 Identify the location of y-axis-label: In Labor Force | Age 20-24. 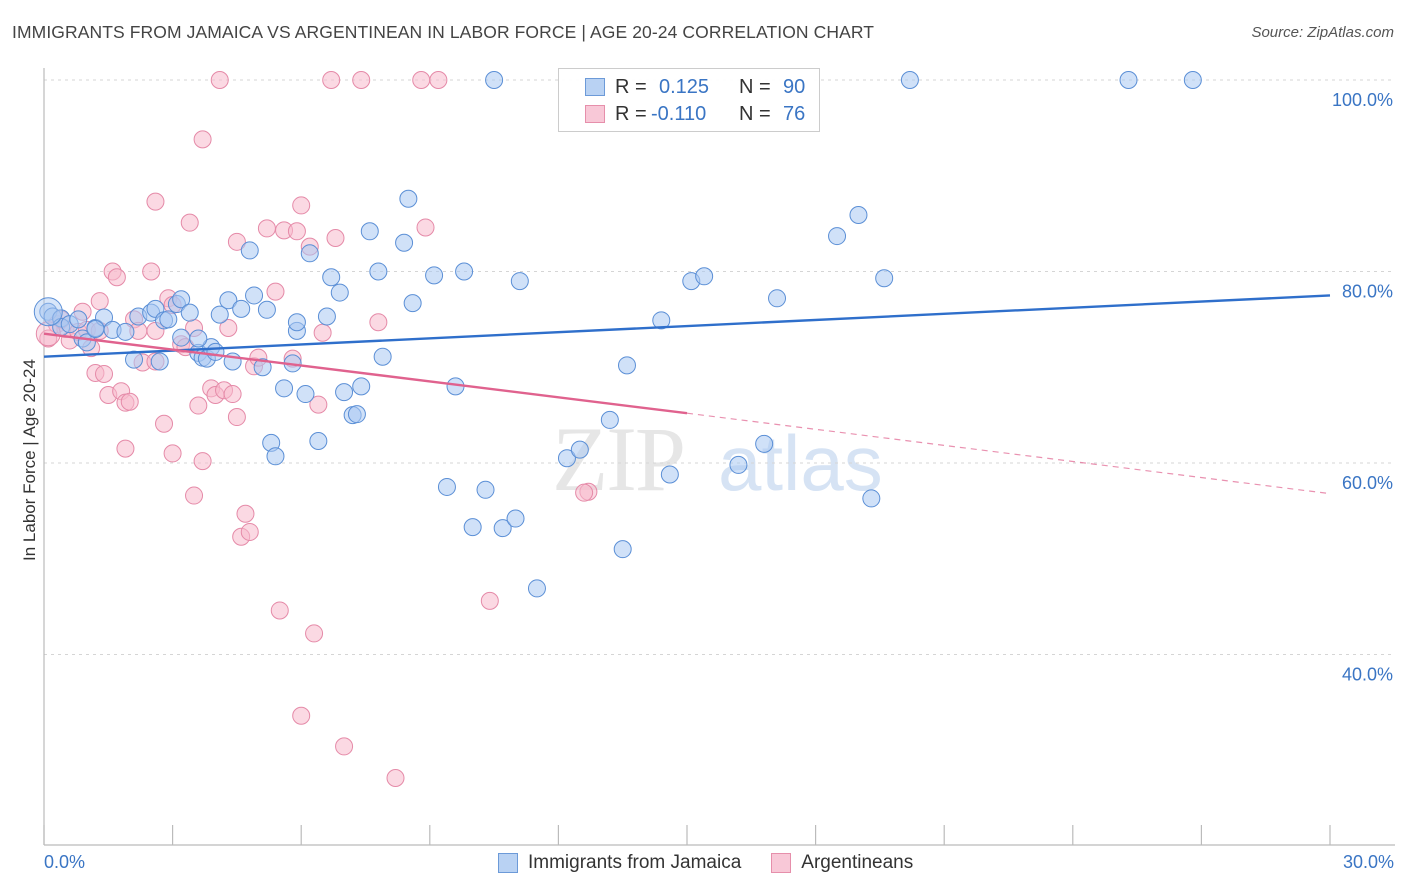
(29, 460).